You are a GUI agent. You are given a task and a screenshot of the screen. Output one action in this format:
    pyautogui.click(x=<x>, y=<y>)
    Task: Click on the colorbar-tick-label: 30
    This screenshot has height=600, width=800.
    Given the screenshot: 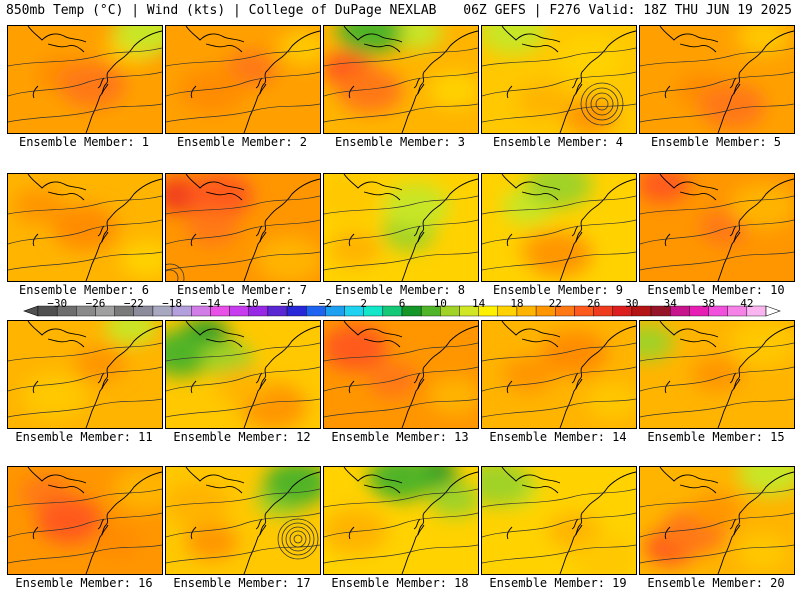 What is the action you would take?
    pyautogui.click(x=632, y=303)
    